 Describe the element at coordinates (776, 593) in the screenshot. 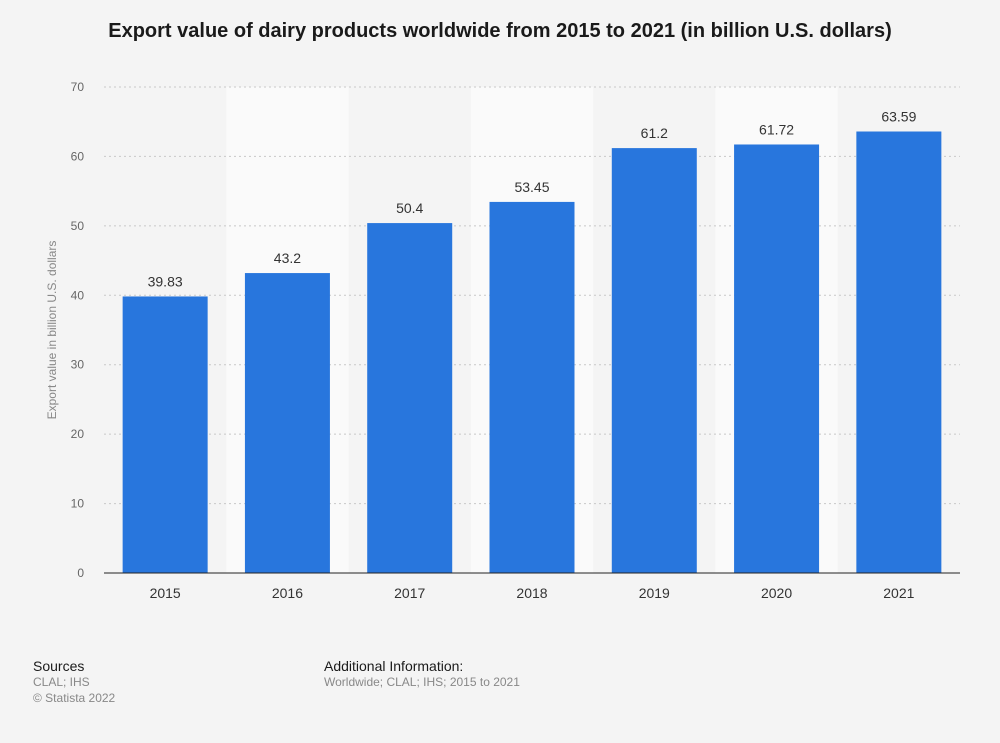

I see `x-tick-label: 2020` at that location.